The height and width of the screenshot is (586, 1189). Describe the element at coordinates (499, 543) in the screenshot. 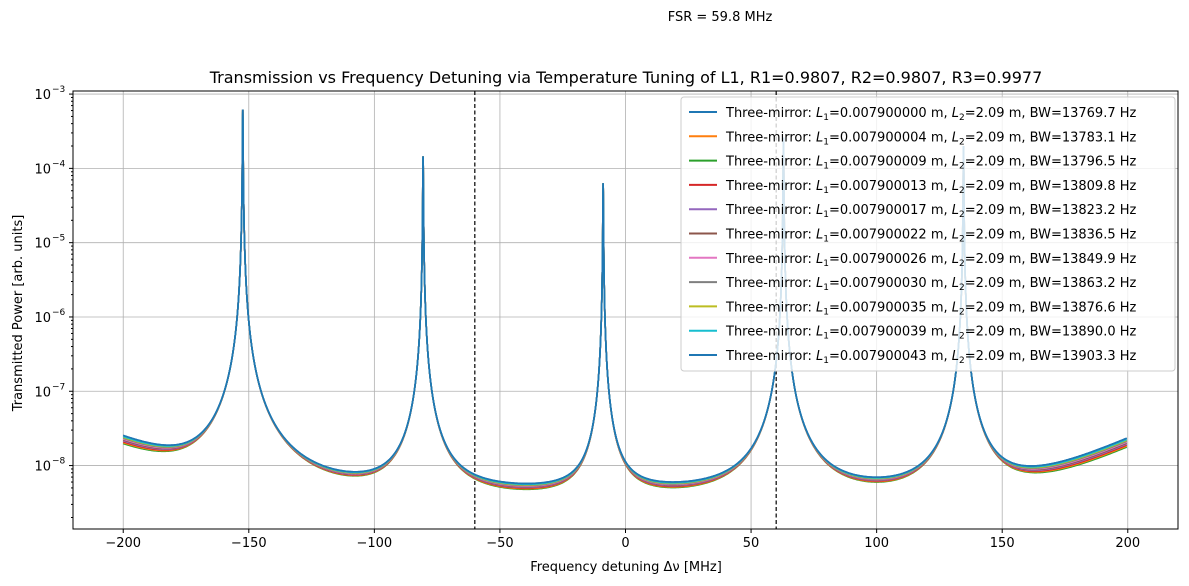

I see `x-tick-label: −50` at that location.